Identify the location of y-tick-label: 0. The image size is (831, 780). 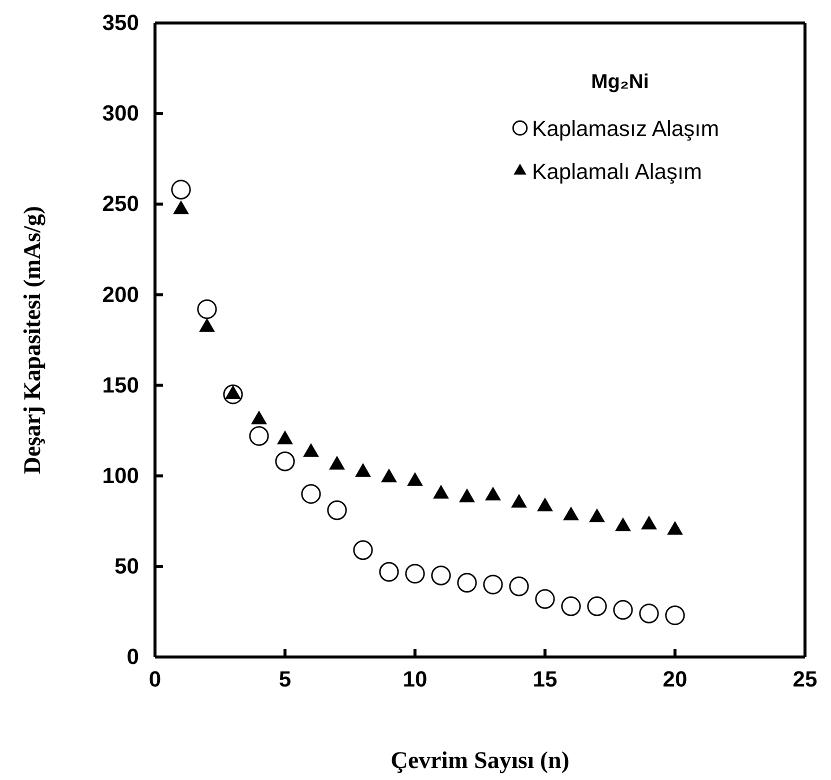
(132, 657).